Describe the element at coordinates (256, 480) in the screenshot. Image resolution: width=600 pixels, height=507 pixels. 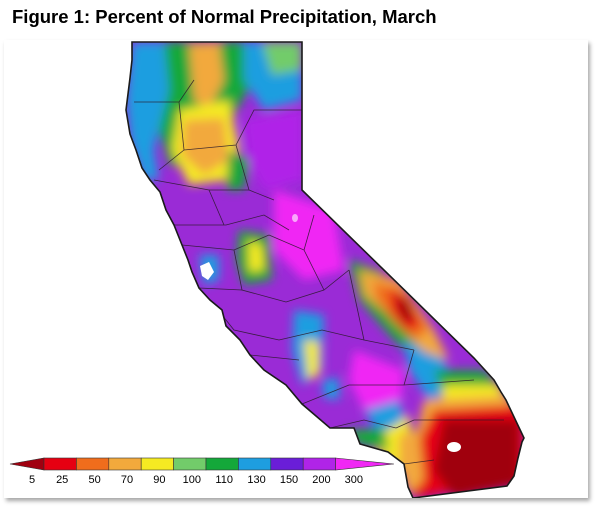
I see `legend-label: 130` at that location.